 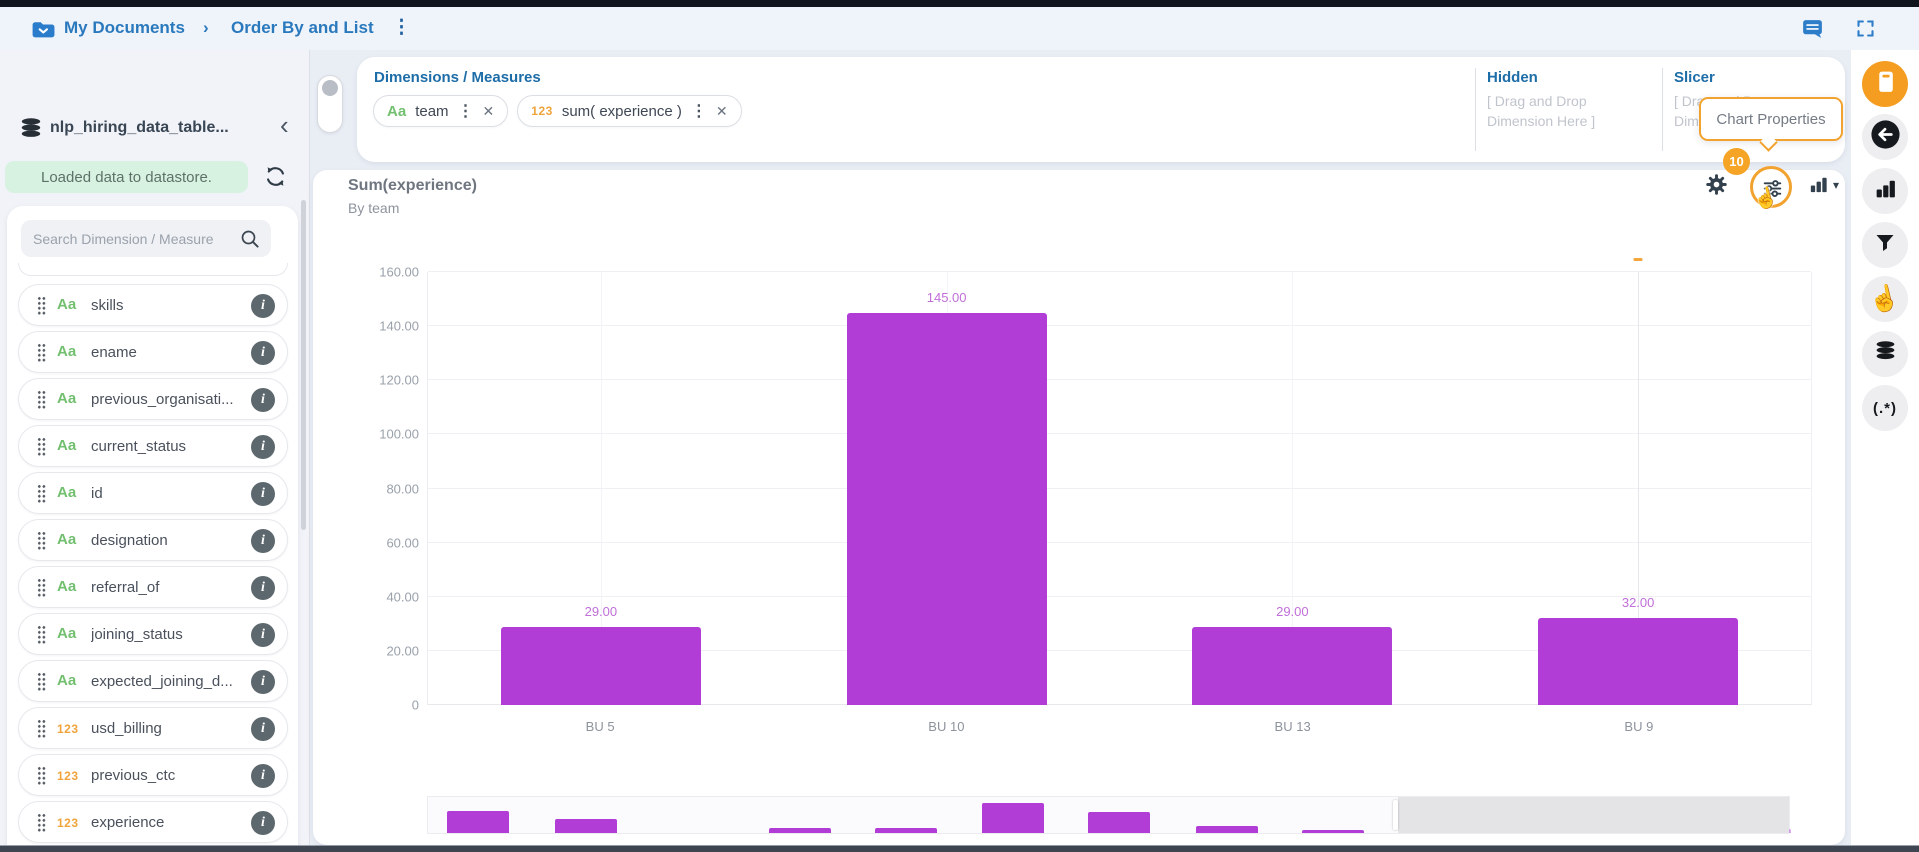 I want to click on toggle-knob-icon, so click(x=330, y=88).